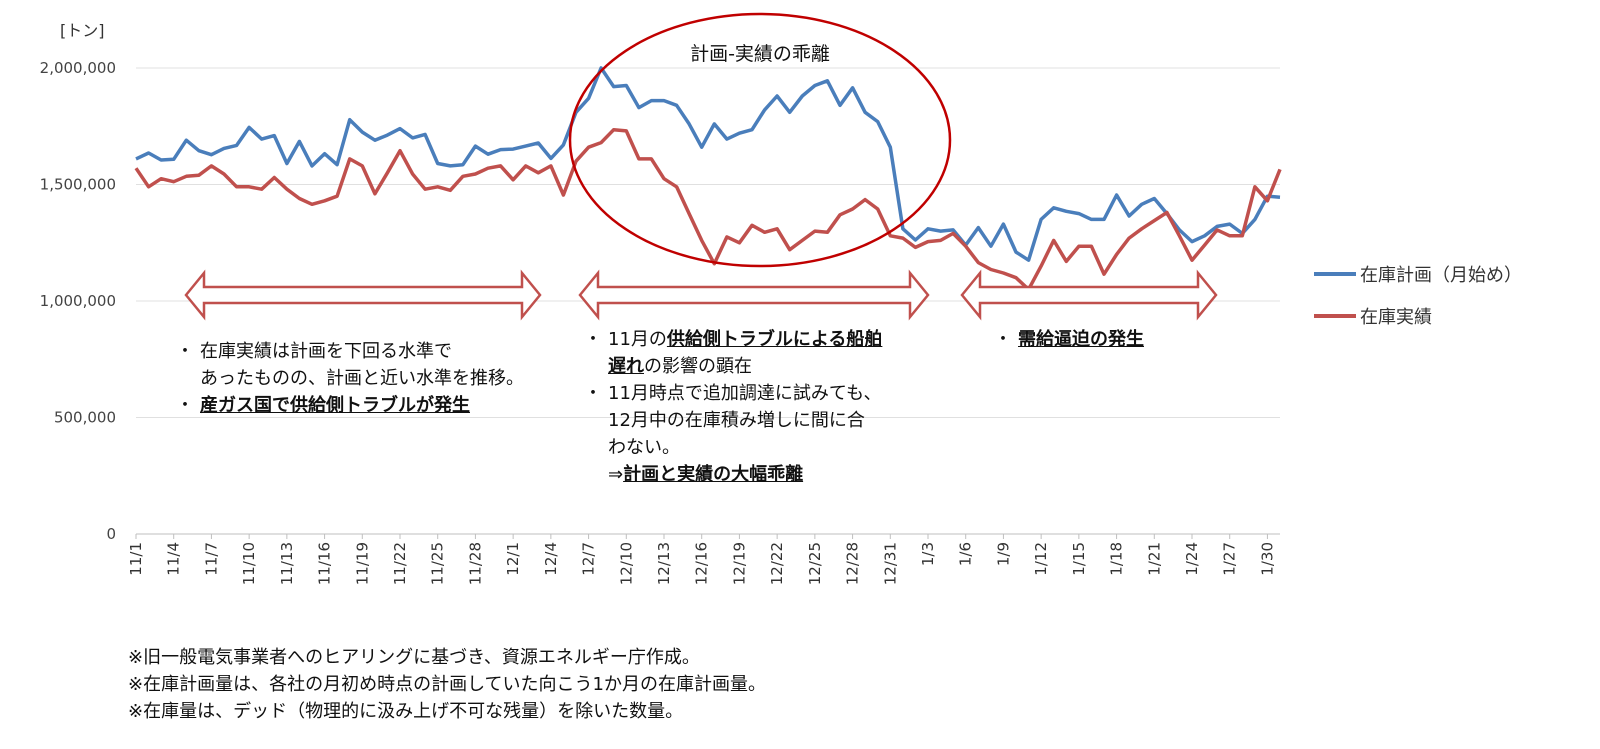  What do you see at coordinates (1154, 559) in the screenshot?
I see `x-tick-label: 1/21` at bounding box center [1154, 559].